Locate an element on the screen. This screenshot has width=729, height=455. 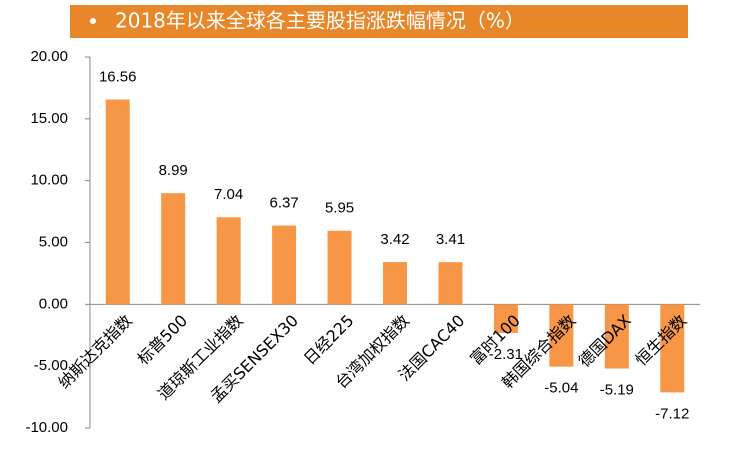
value-label: 6.37 is located at coordinates (283, 203).